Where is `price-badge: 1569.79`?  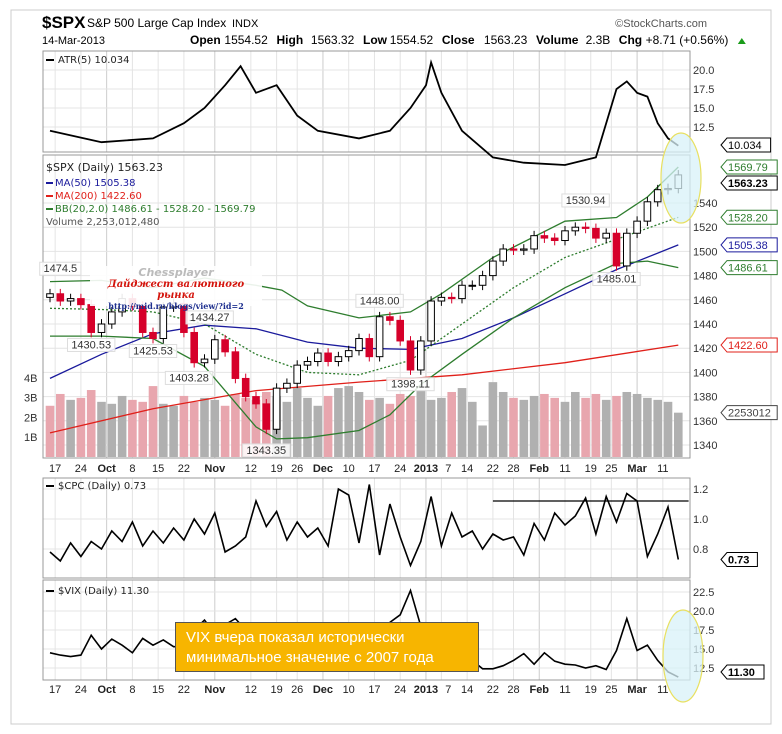
price-badge: 1569.79 is located at coordinates (748, 168).